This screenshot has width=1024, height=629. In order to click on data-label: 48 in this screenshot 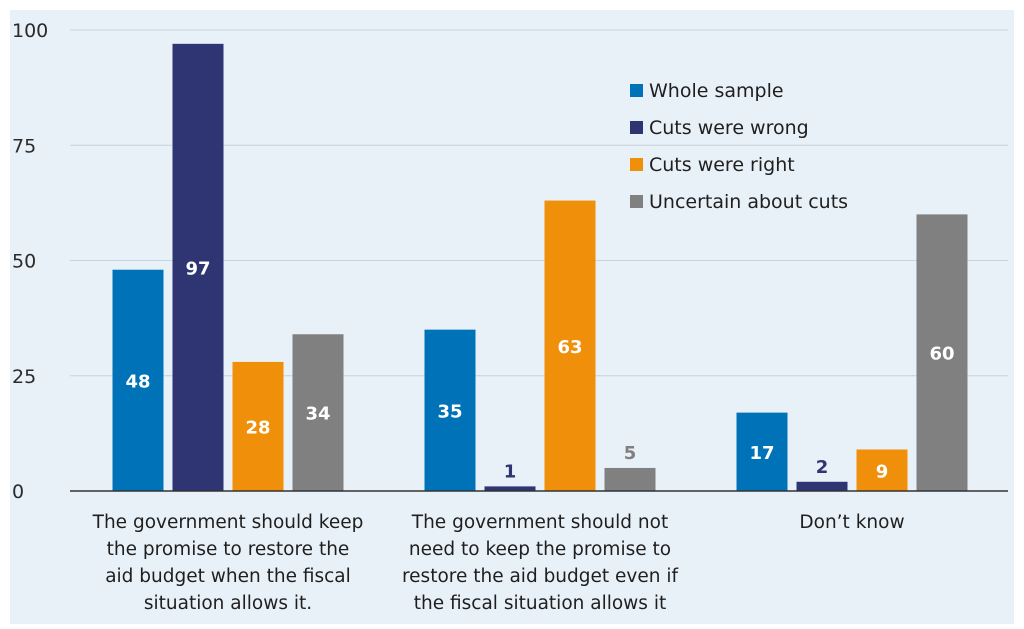, I will do `click(137, 381)`.